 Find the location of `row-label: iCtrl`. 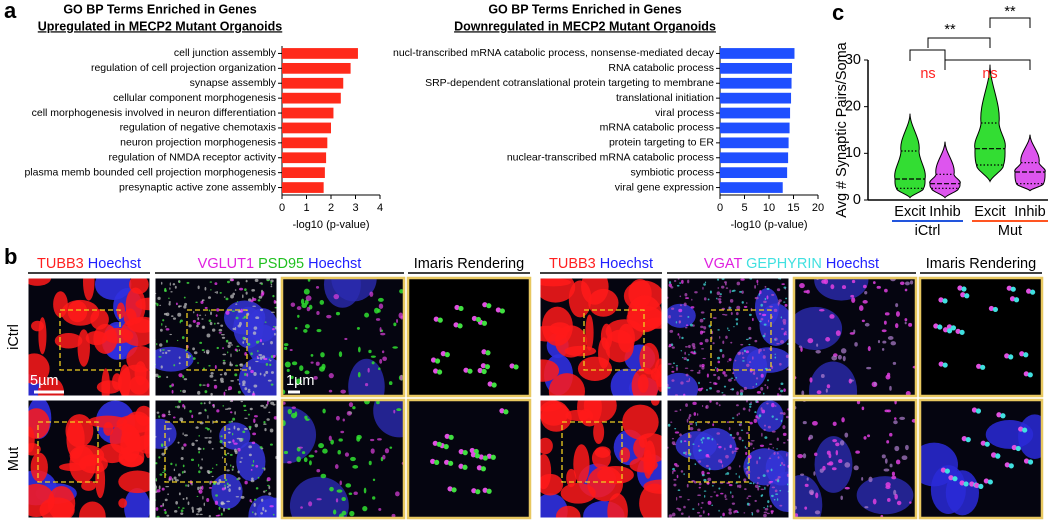

row-label: iCtrl is located at coordinates (14, 337).